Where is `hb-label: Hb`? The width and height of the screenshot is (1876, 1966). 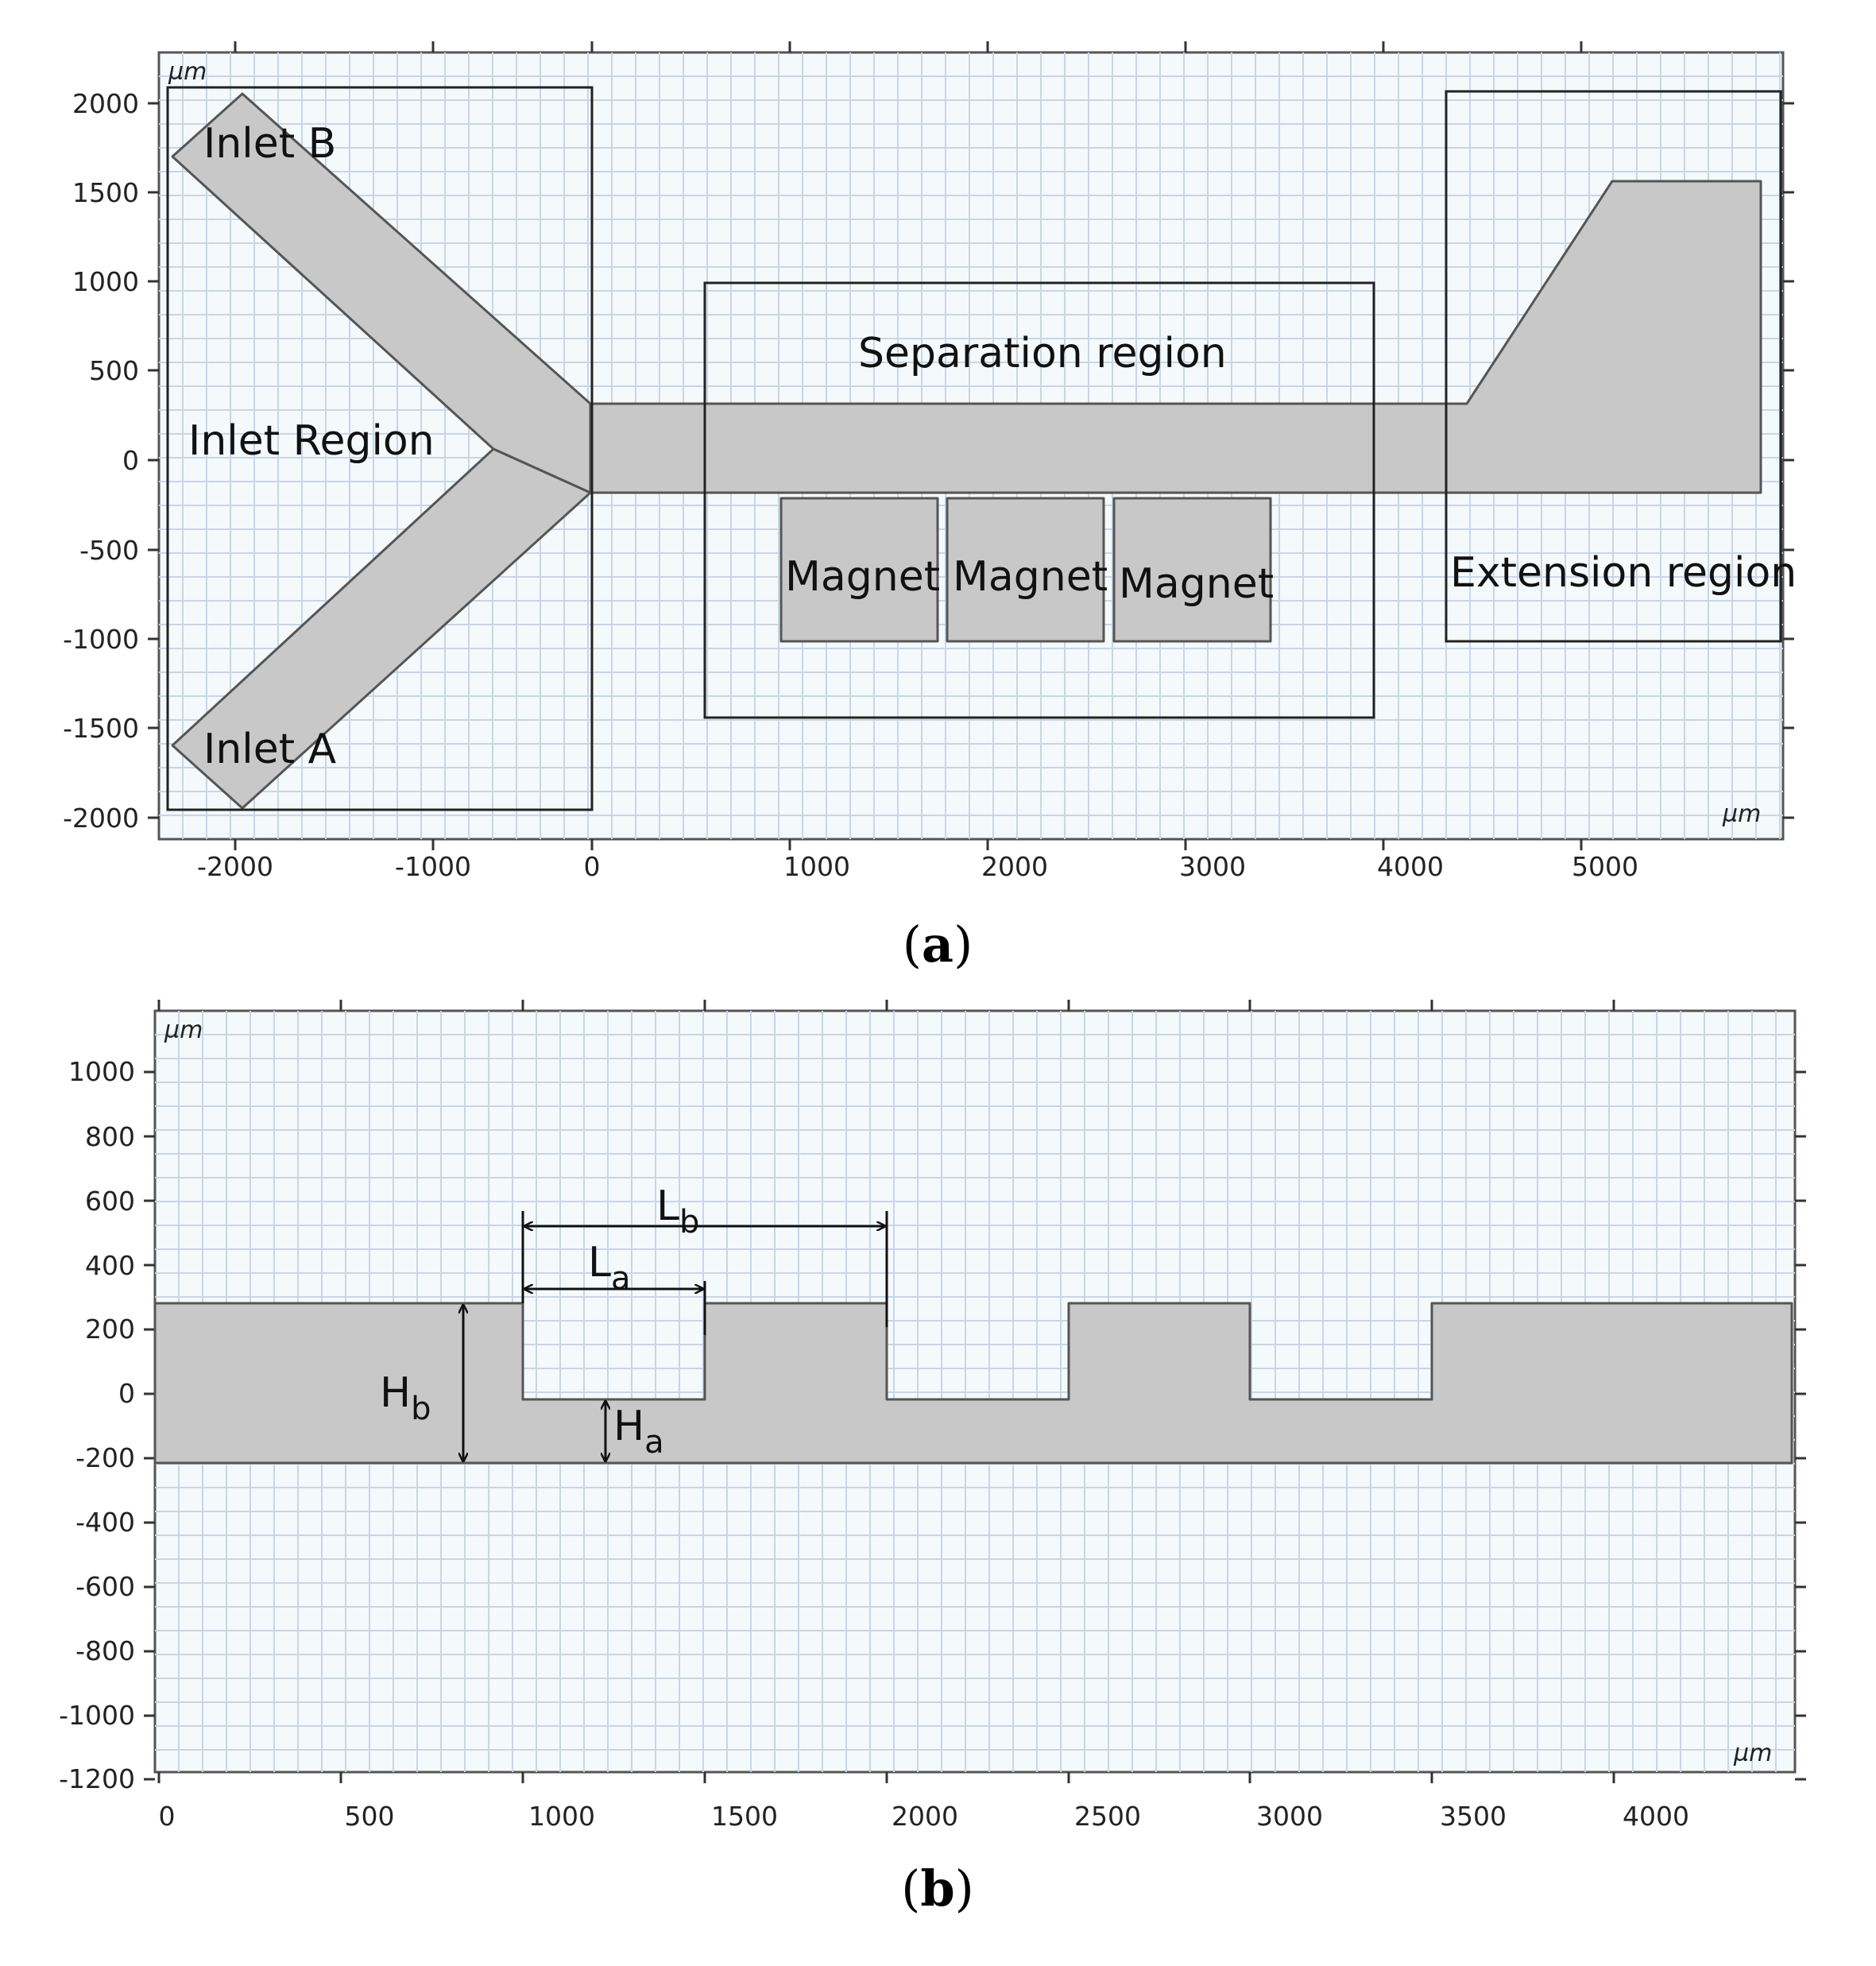
hb-label: Hb is located at coordinates (405, 1398).